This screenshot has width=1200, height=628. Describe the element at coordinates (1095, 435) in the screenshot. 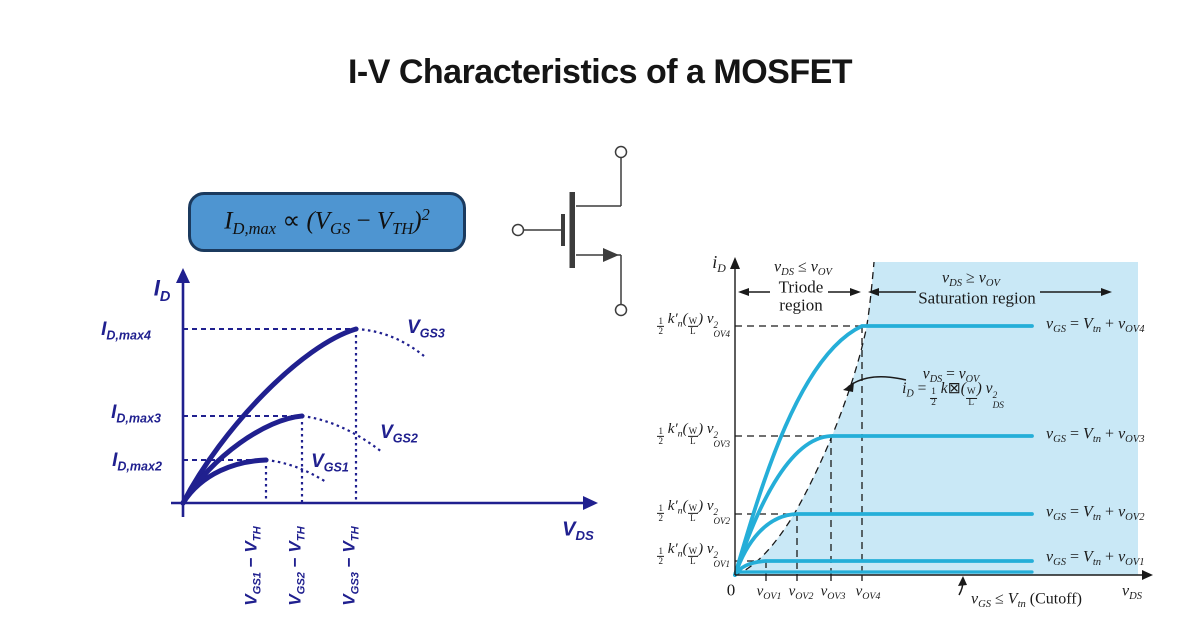

I see `vgs-label-ov3: vGS = Vtn + vOV3` at that location.